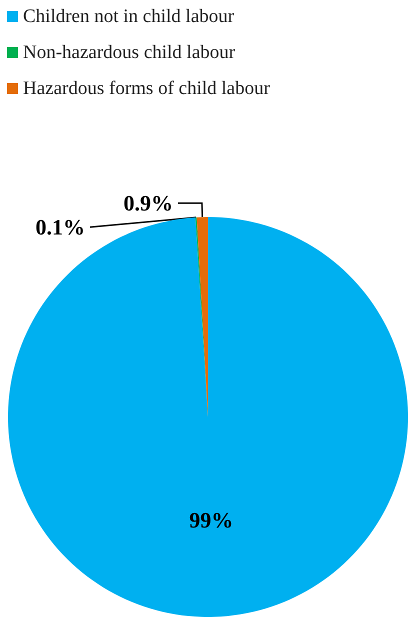  I want to click on data-label: 0.9%, so click(148, 203).